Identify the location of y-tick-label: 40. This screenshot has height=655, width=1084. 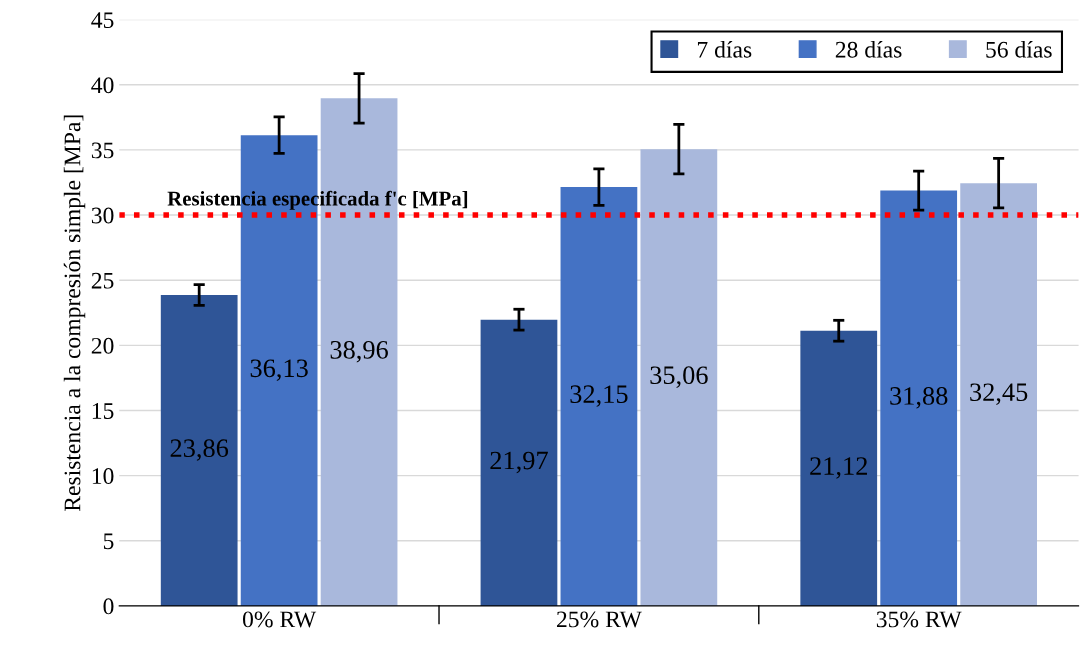
(102, 85).